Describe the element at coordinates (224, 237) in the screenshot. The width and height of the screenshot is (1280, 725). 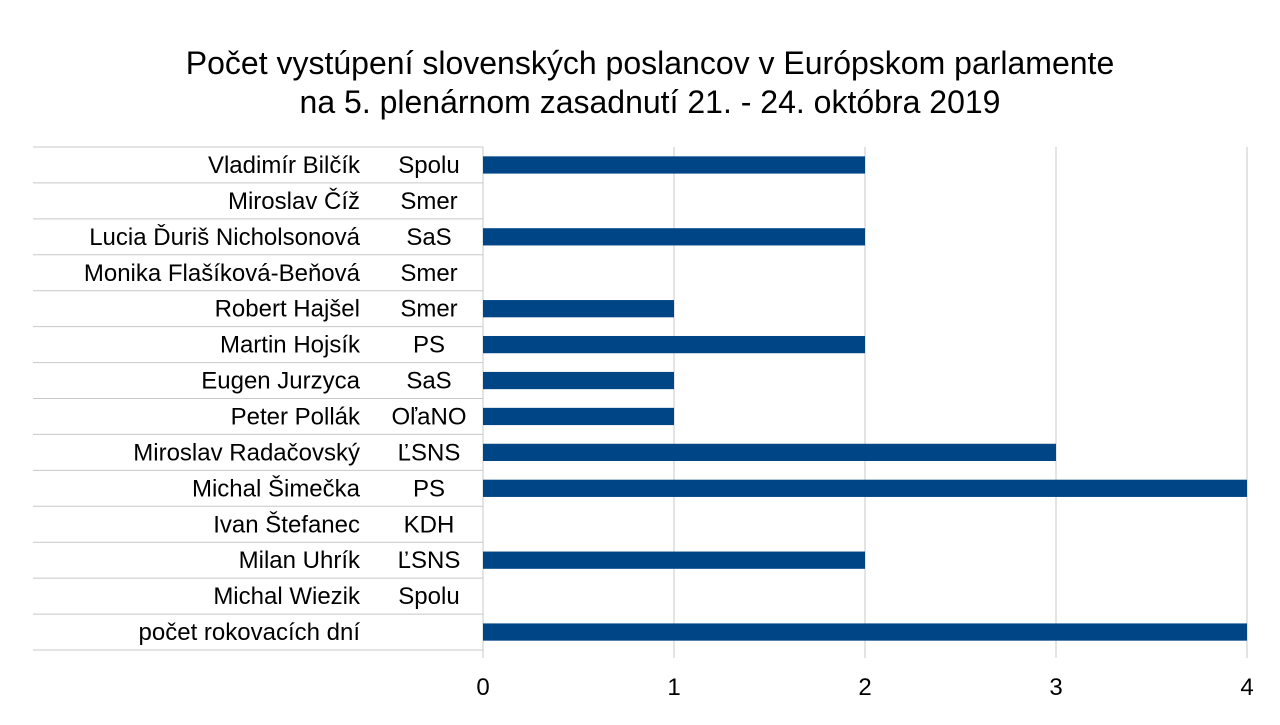
I see `category-label-name: Lucia Ďuriš Nicholsonová` at that location.